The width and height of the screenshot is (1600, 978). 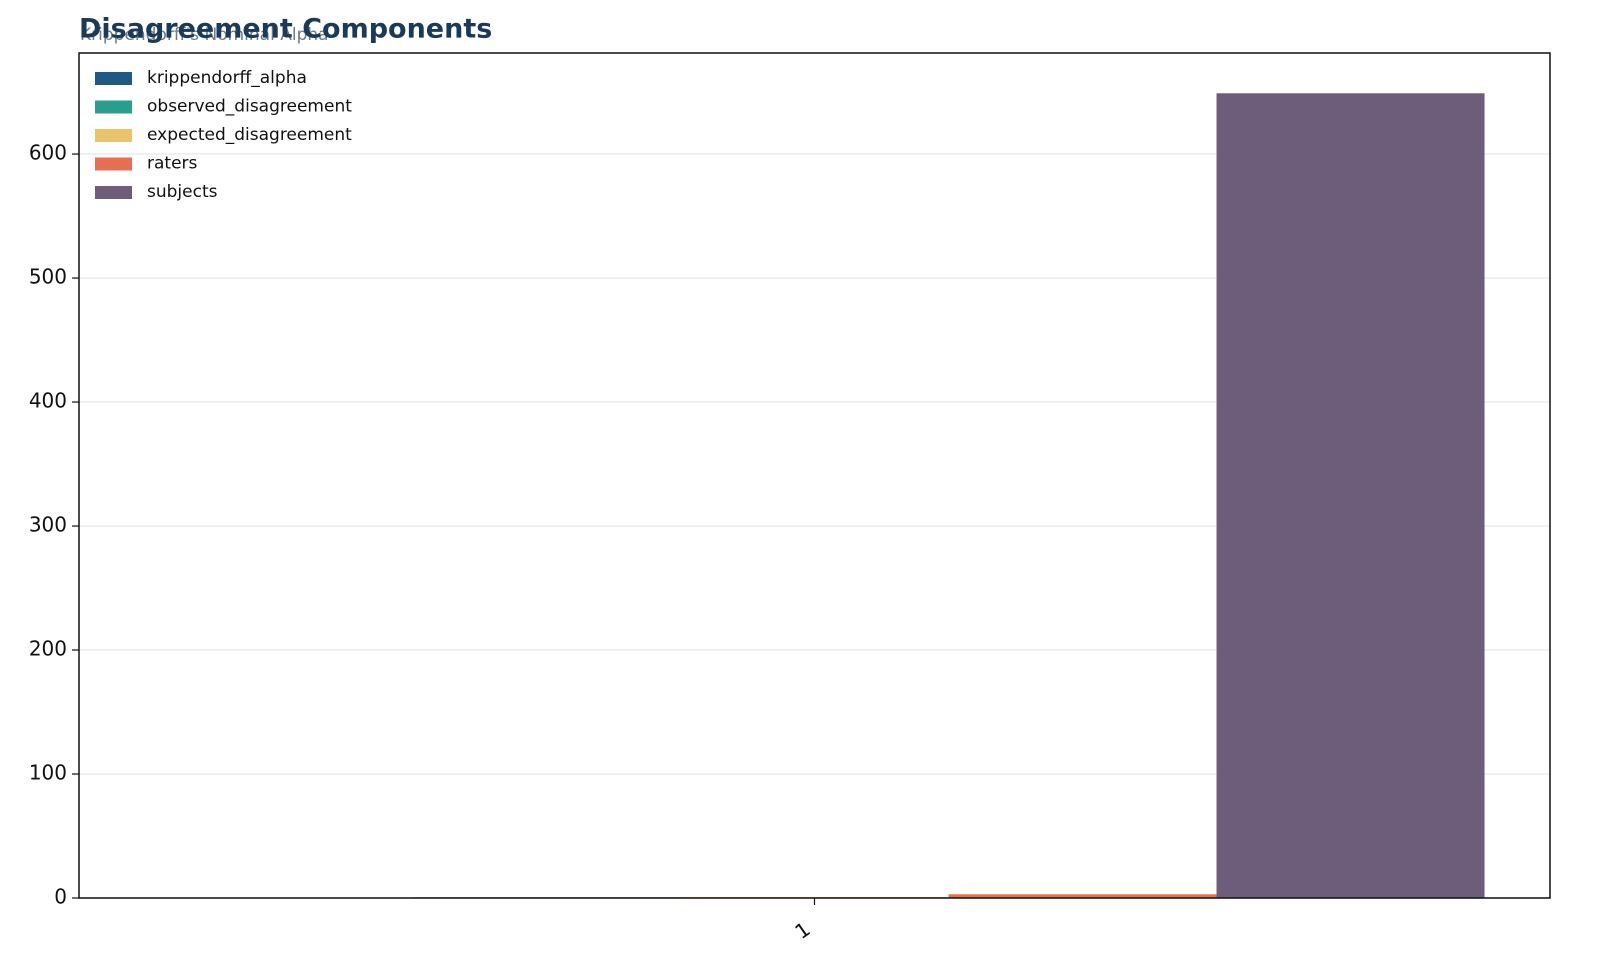 I want to click on y-tick-label: 600, so click(x=48, y=153).